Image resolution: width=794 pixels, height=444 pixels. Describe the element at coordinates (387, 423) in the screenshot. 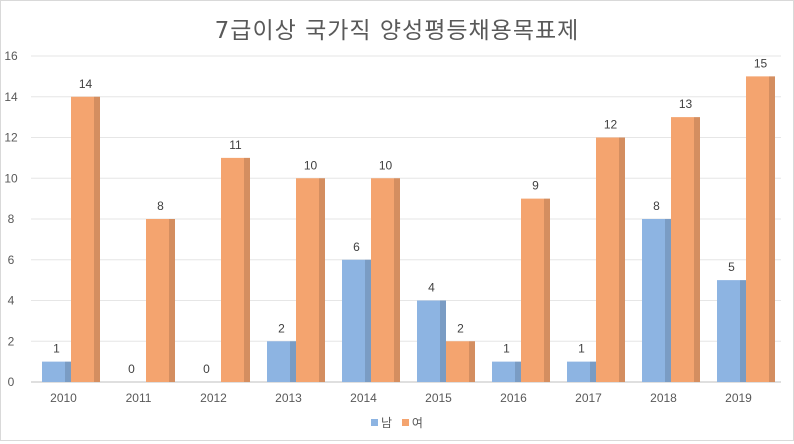

I see `legend-label-male: 남` at that location.